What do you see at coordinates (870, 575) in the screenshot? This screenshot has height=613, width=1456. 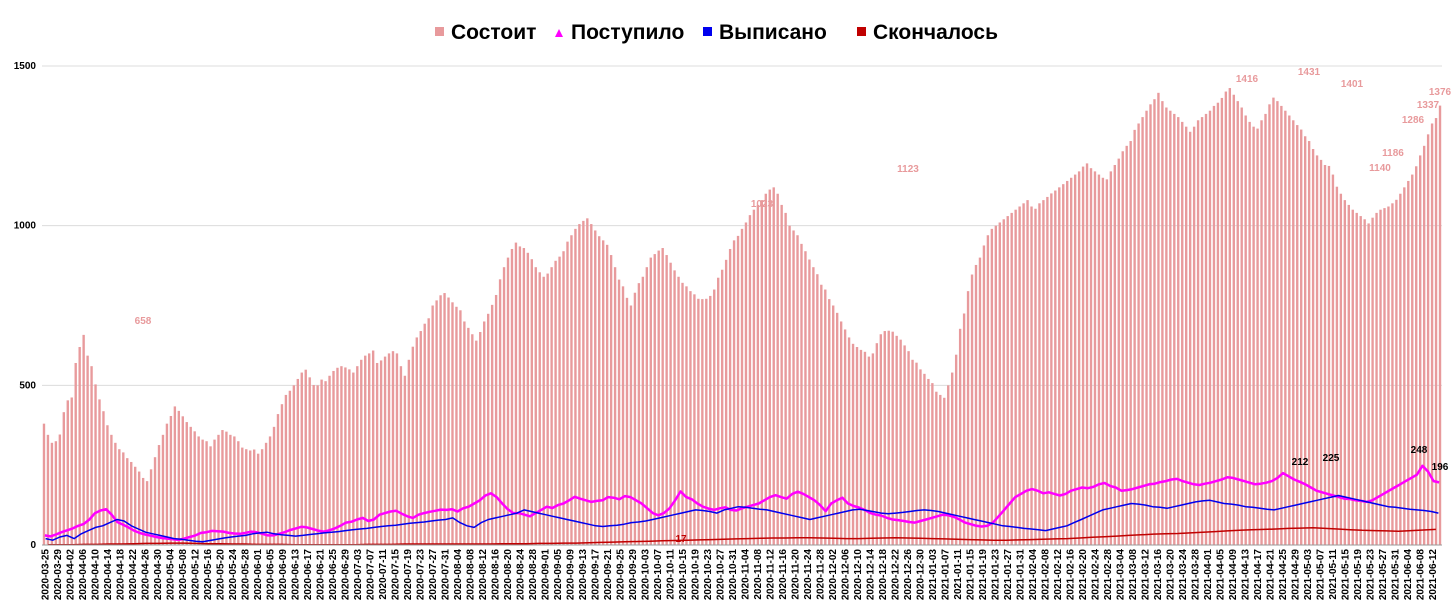 I see `x-tick-66: 2020-12-14` at bounding box center [870, 575].